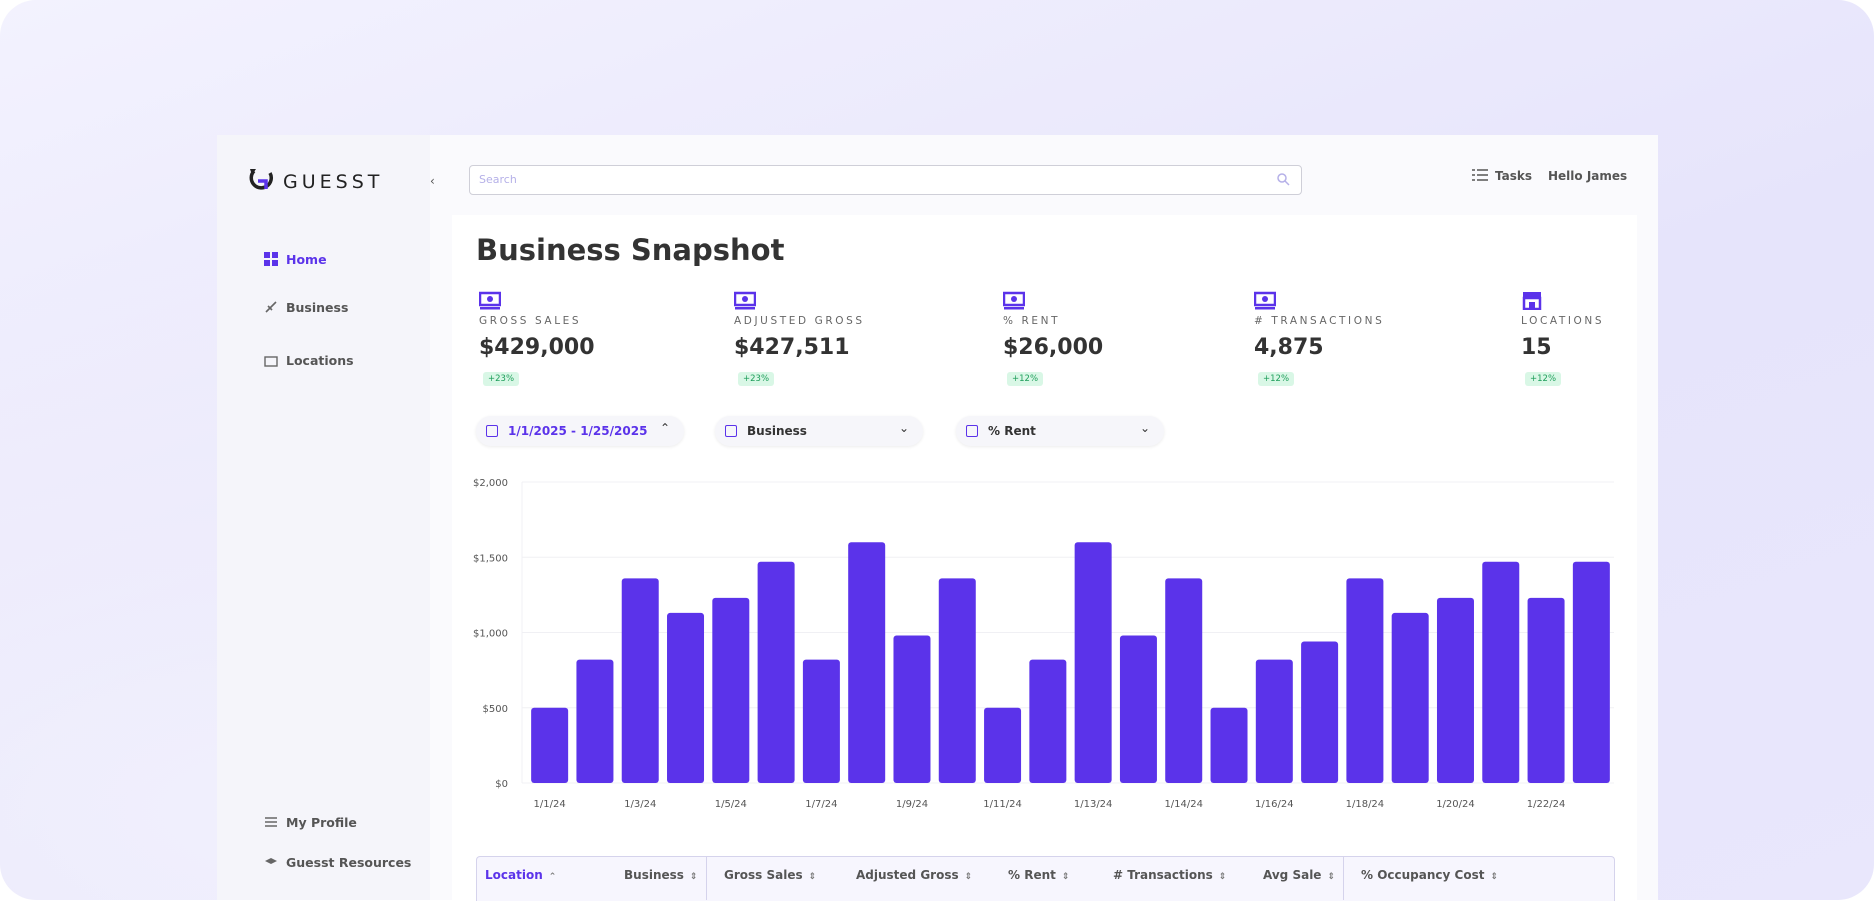 The width and height of the screenshot is (1874, 901). What do you see at coordinates (885, 180) in the screenshot?
I see `search-box` at bounding box center [885, 180].